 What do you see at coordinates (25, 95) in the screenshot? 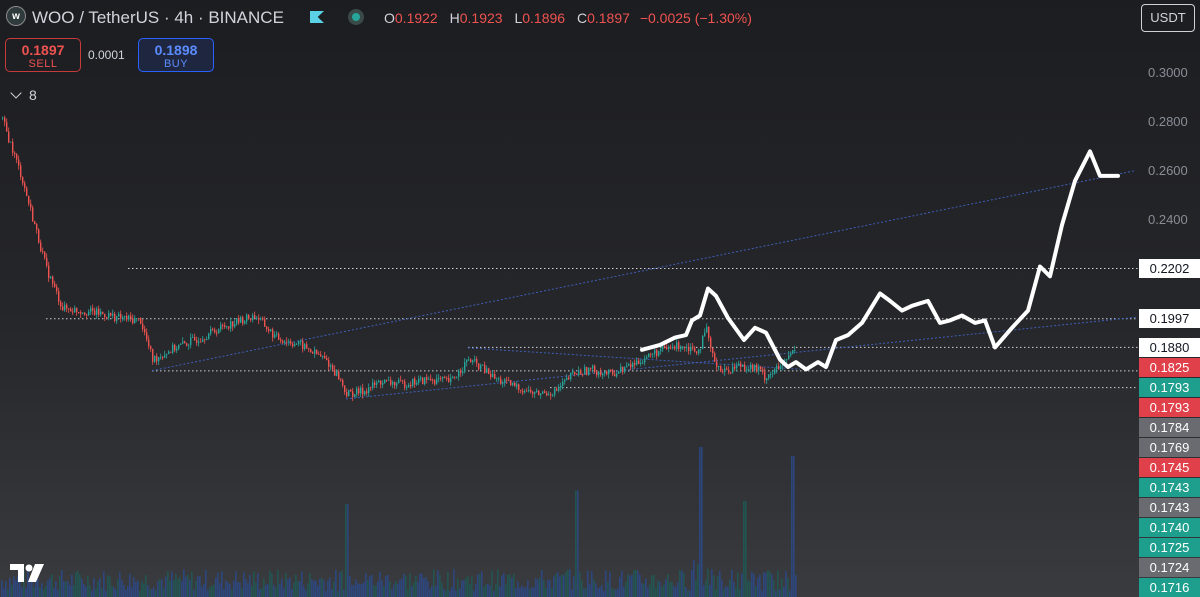
I see `indicators-toggle: 8` at bounding box center [25, 95].